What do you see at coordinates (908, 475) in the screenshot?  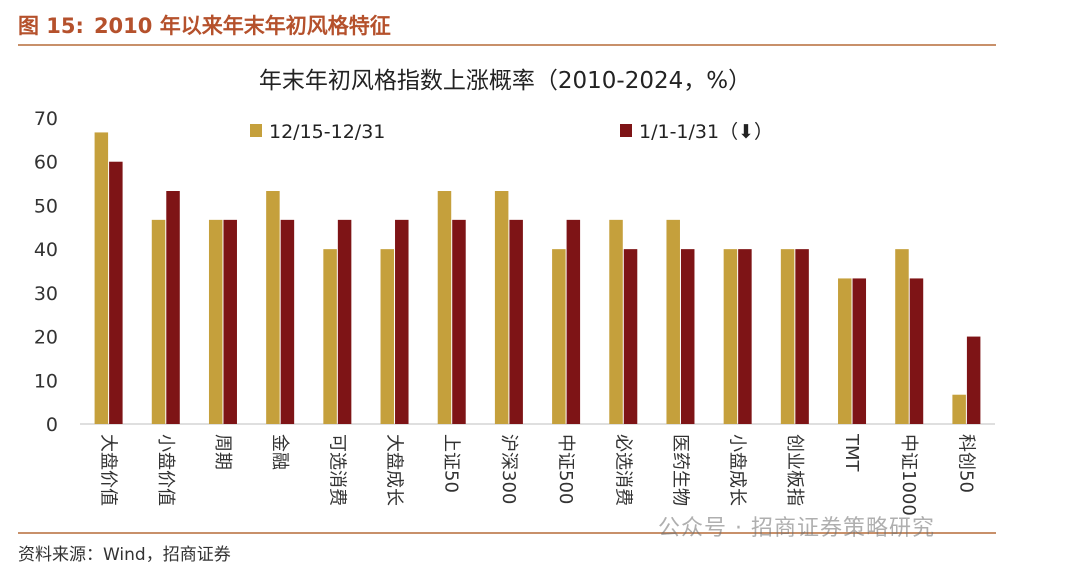 I see `x-tick-label: 中证1000` at bounding box center [908, 475].